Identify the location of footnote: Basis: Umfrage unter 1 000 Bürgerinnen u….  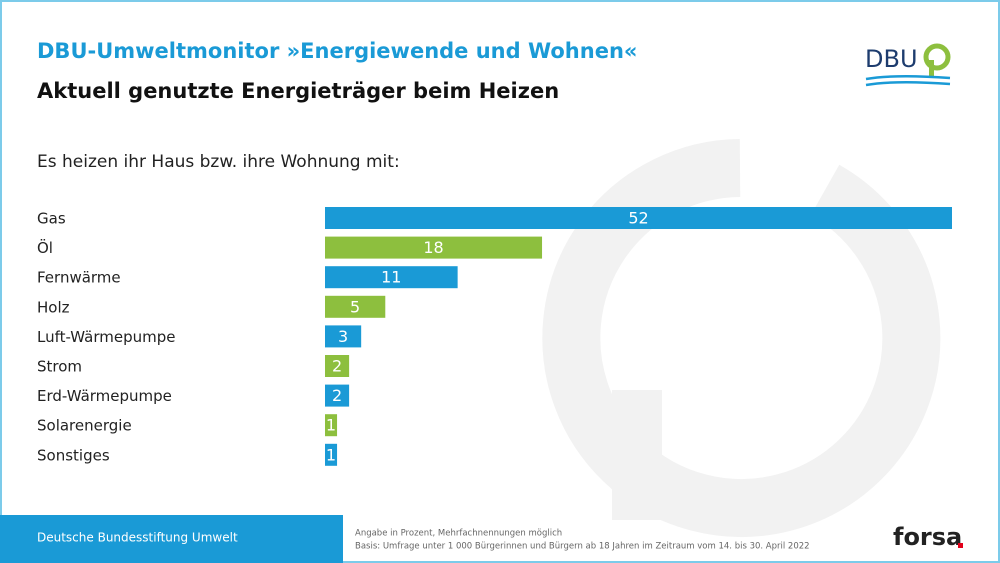
(582, 547).